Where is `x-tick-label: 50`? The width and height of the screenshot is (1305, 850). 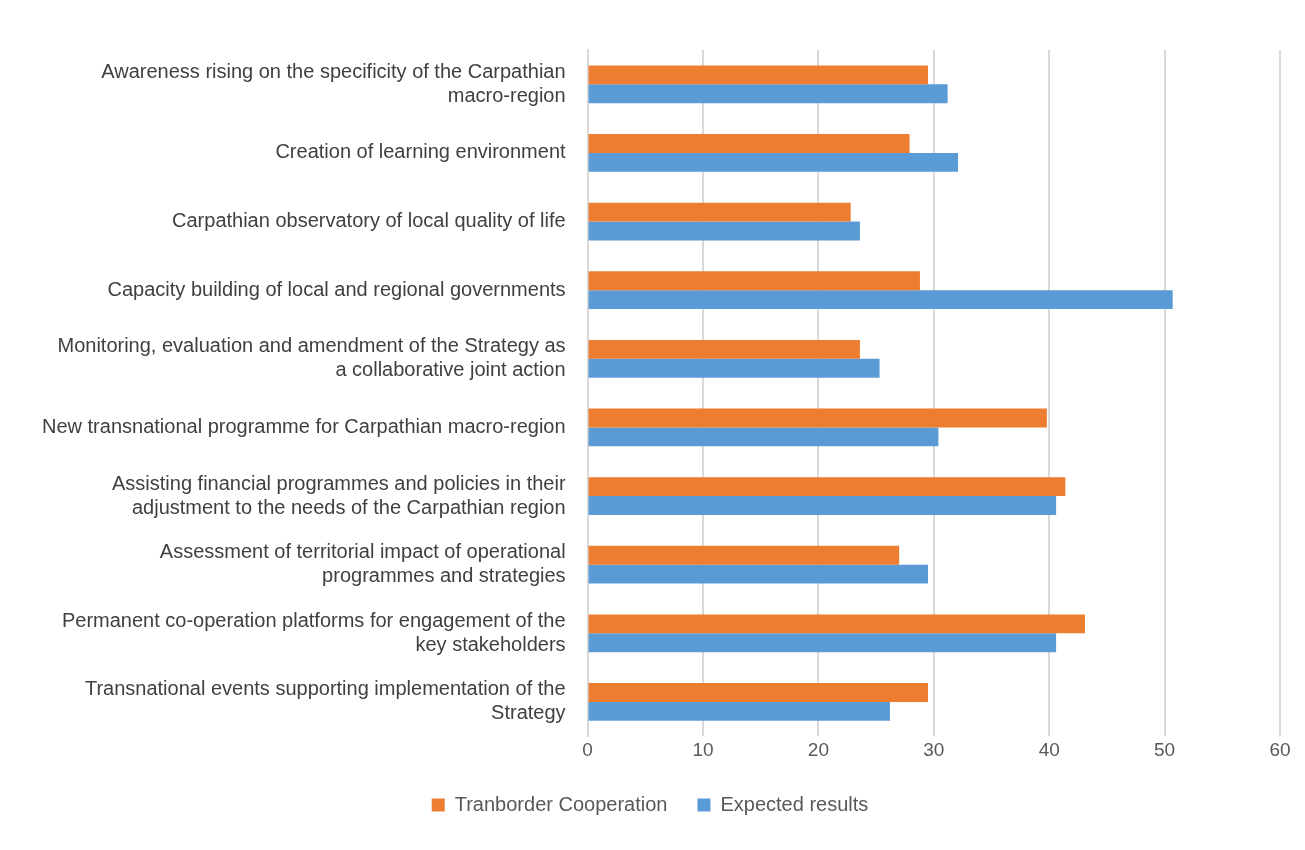
x-tick-label: 50 is located at coordinates (1165, 749).